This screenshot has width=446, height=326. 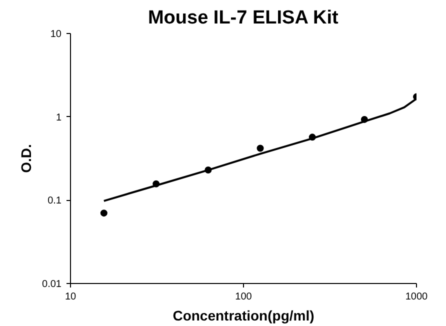 What do you see at coordinates (59, 118) in the screenshot?
I see `y-tick-label: 1` at bounding box center [59, 118].